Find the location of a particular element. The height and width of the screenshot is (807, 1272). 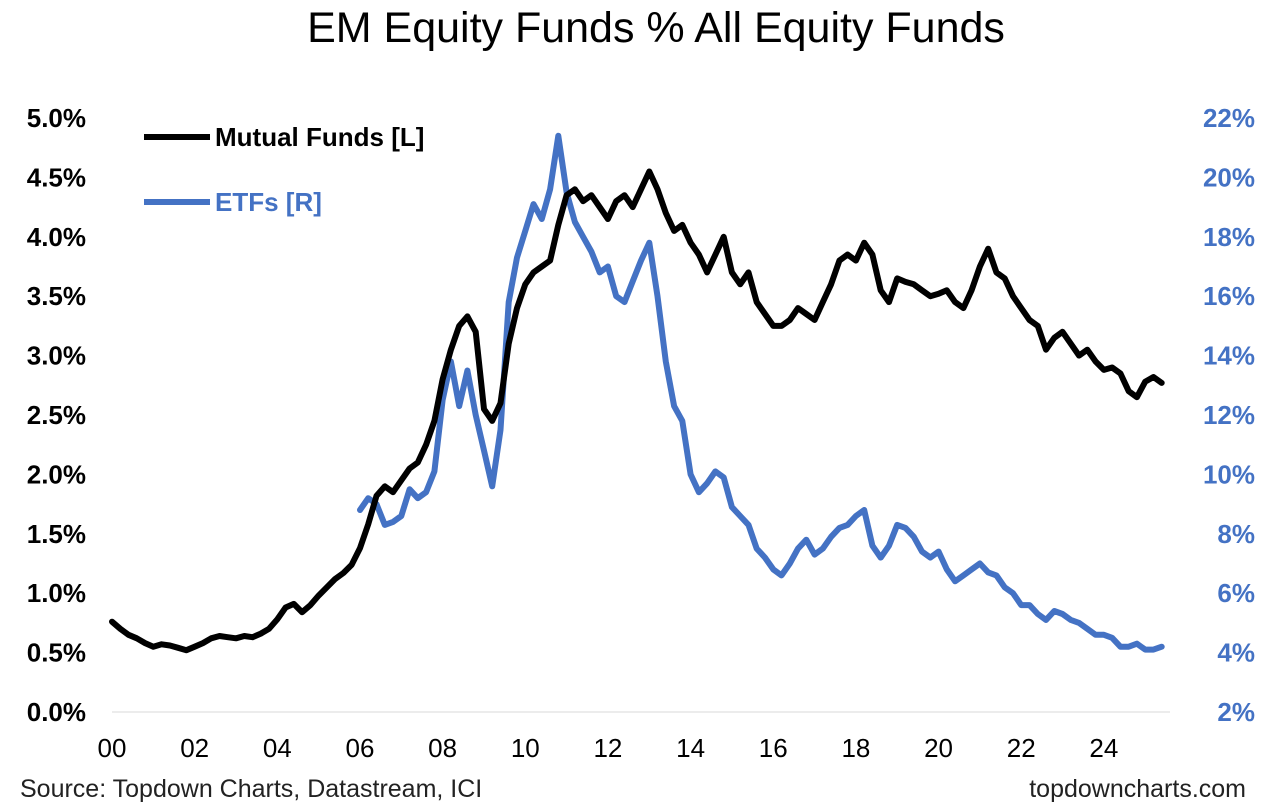

legend-label-mutual: Mutual Funds [L] is located at coordinates (319, 137).